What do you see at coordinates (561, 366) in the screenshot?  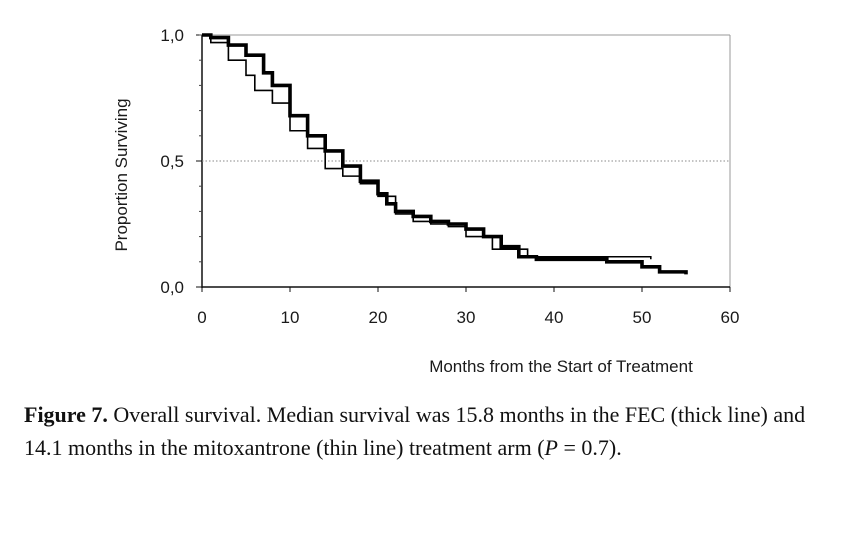 I see `x-axis-title: Months from the Start of Treatment` at bounding box center [561, 366].